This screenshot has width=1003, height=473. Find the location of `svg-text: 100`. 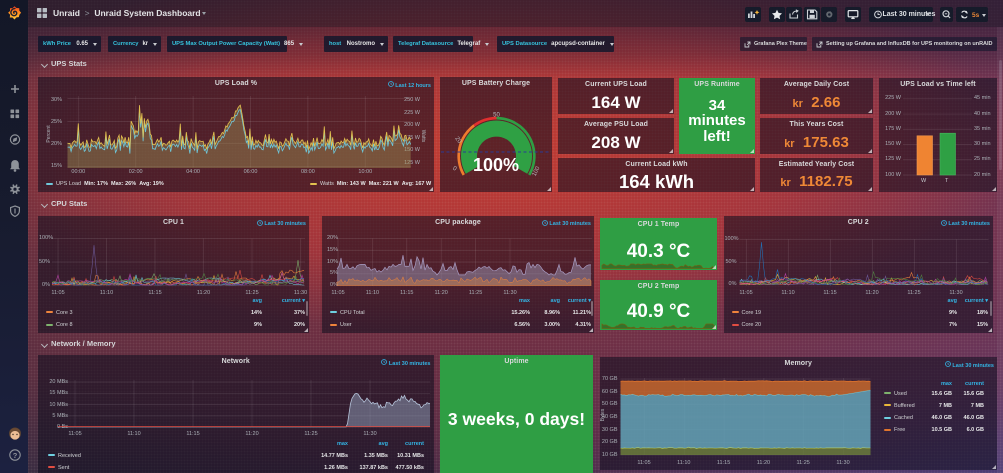

svg-text: 100 is located at coordinates (537, 171).